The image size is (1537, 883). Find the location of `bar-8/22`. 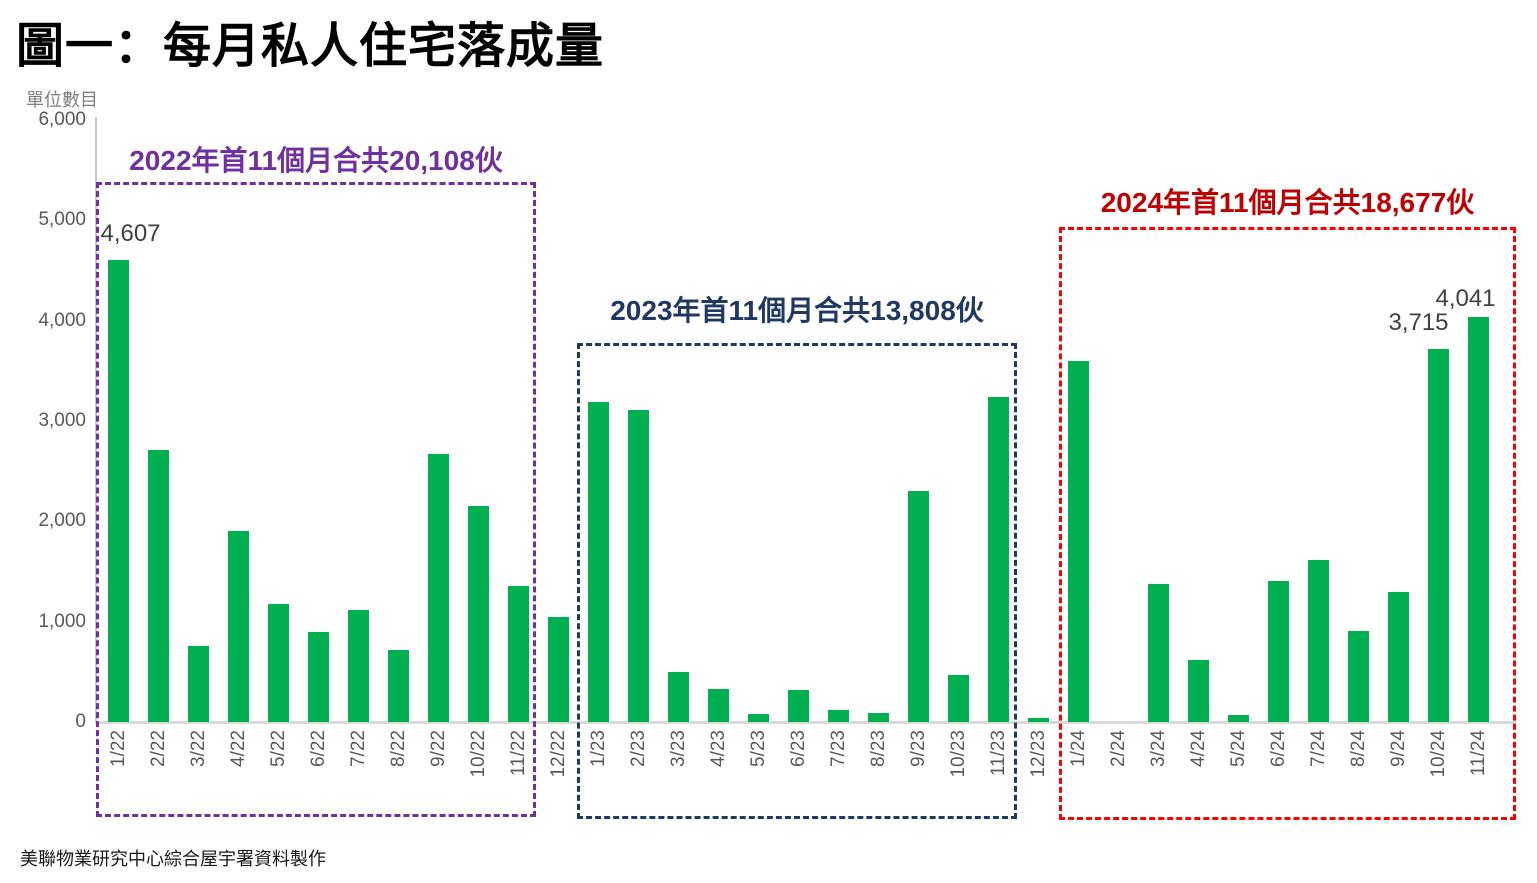

bar-8/22 is located at coordinates (398, 686).